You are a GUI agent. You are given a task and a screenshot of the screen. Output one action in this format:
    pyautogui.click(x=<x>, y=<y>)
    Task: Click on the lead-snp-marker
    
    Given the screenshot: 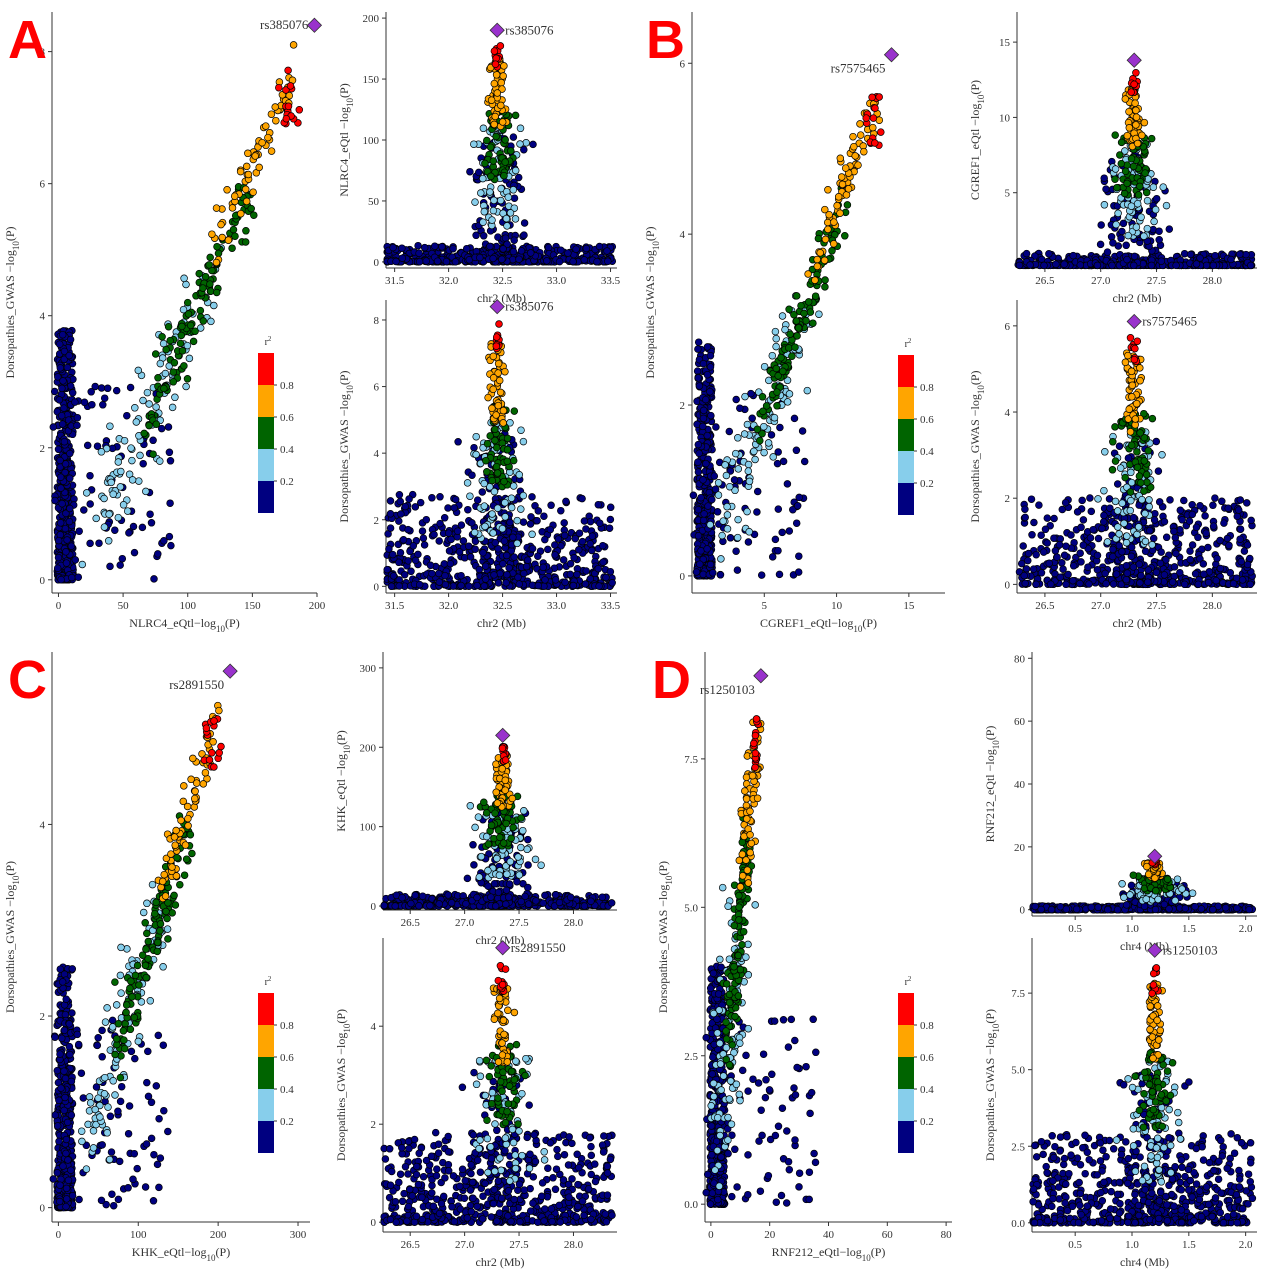 What is the action you would take?
    pyautogui.click(x=891, y=55)
    